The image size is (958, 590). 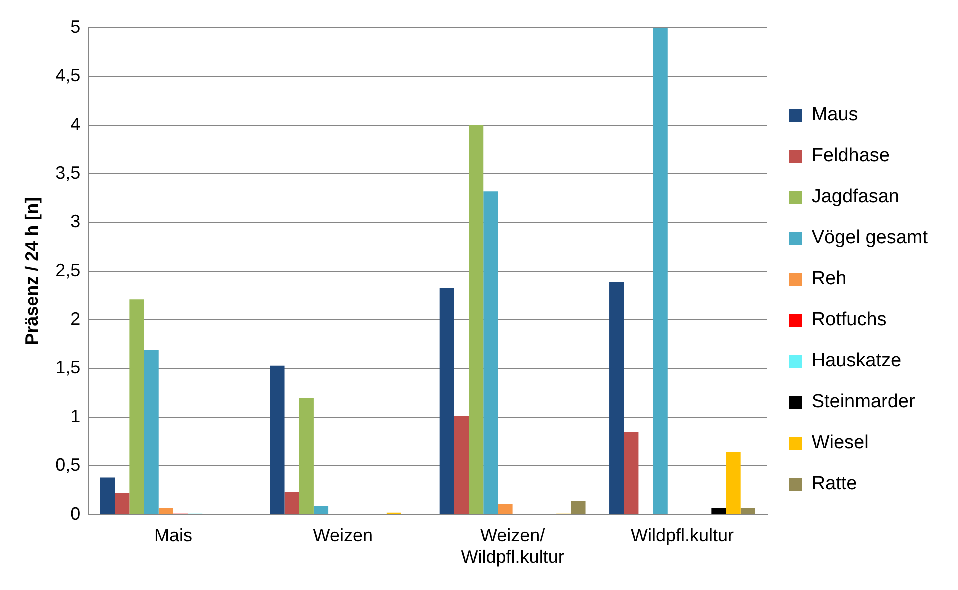 I want to click on y-tick-label: 3,5, so click(x=68, y=173).